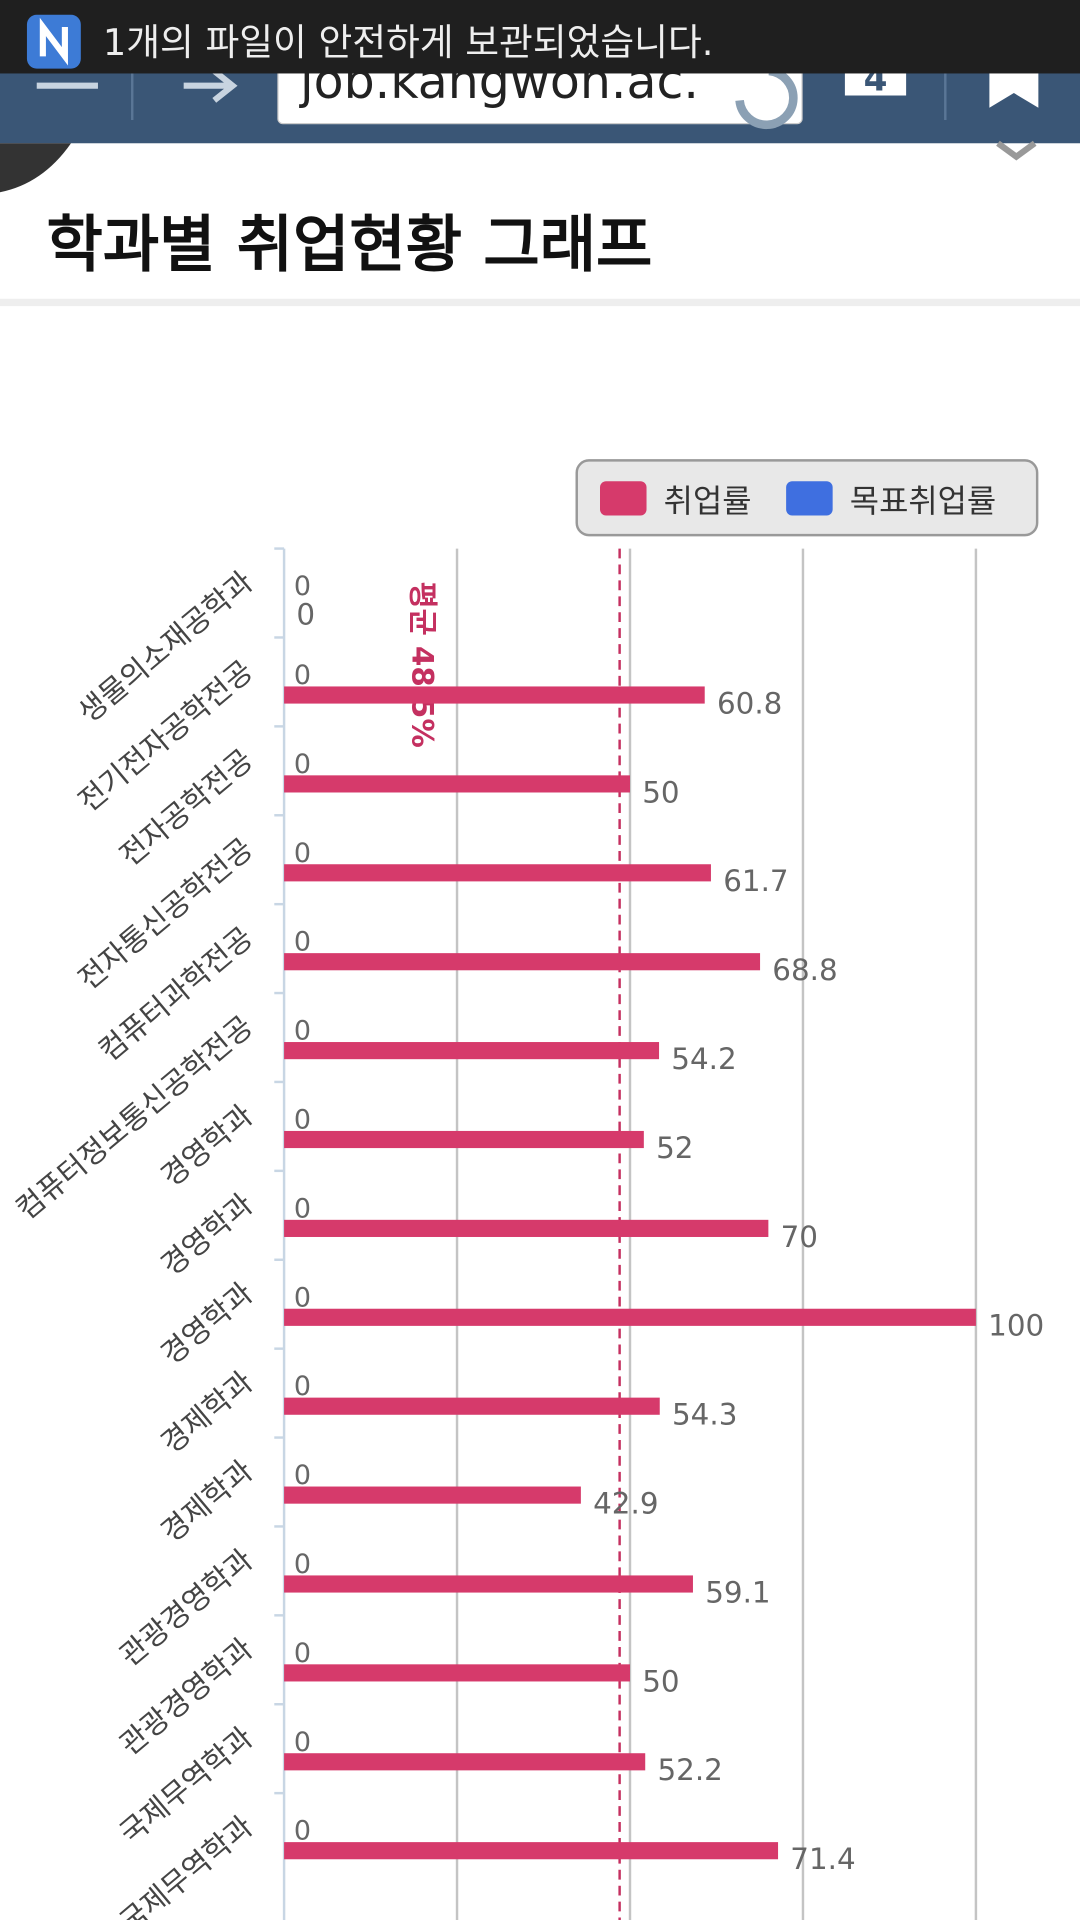 The image size is (1080, 1920). What do you see at coordinates (755, 881) in the screenshot?
I see `data-label: 61.7` at bounding box center [755, 881].